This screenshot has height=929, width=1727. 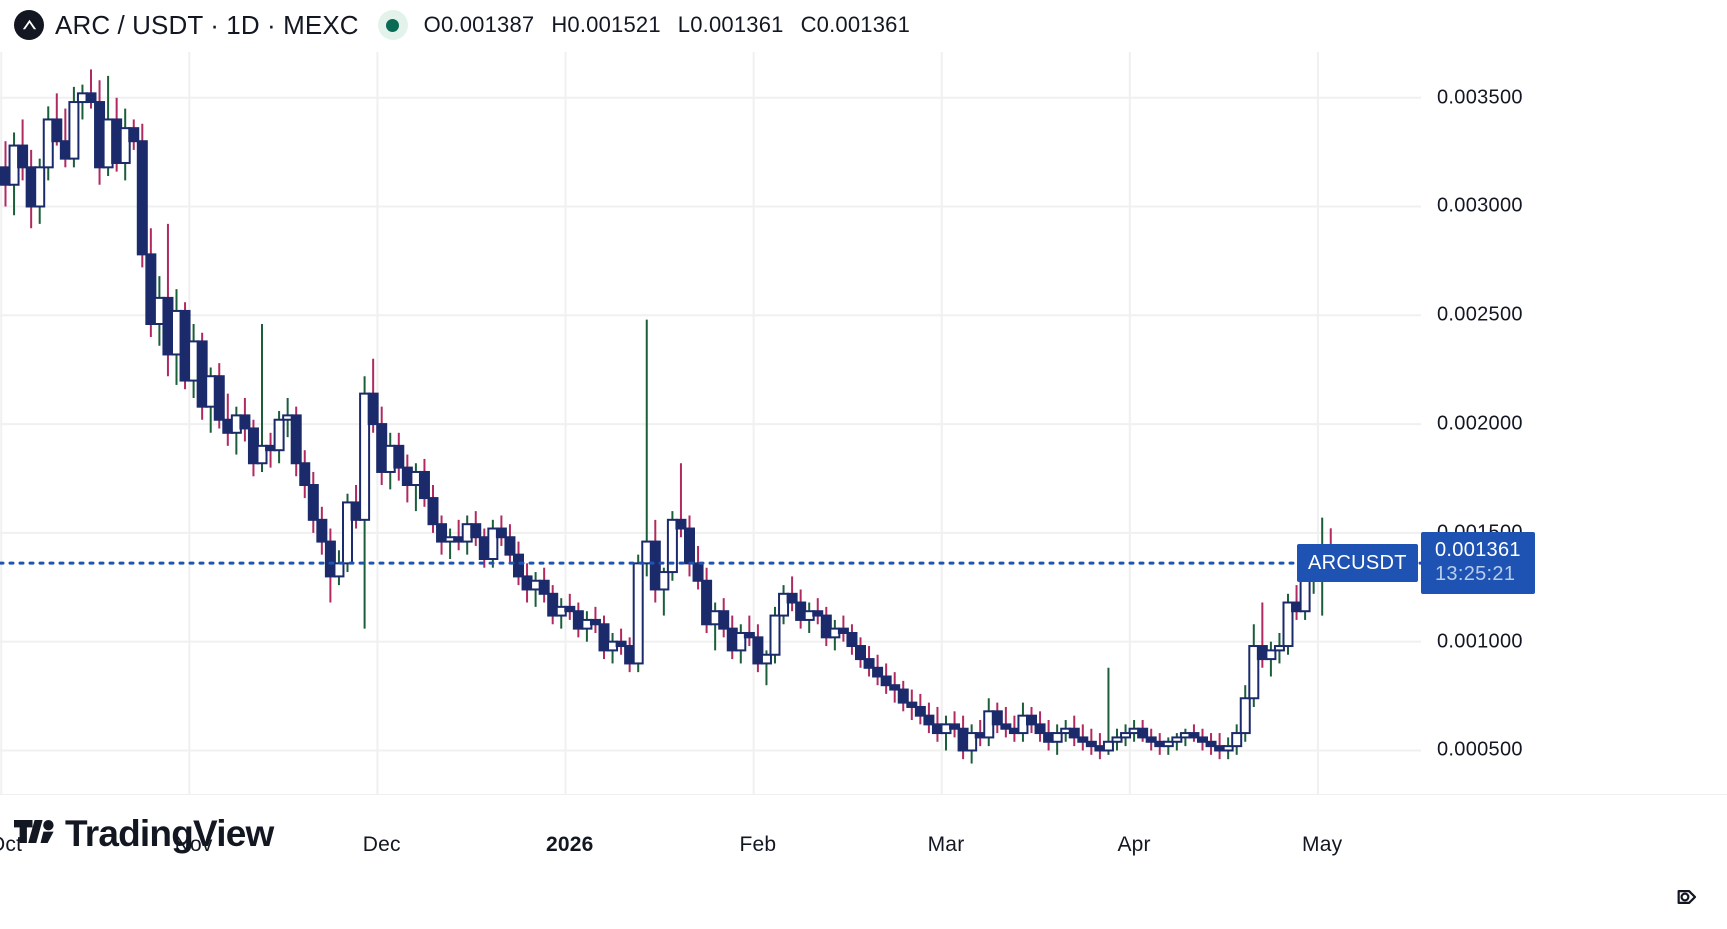 What do you see at coordinates (606, 24) in the screenshot?
I see `ohlc-high: H0.001521` at bounding box center [606, 24].